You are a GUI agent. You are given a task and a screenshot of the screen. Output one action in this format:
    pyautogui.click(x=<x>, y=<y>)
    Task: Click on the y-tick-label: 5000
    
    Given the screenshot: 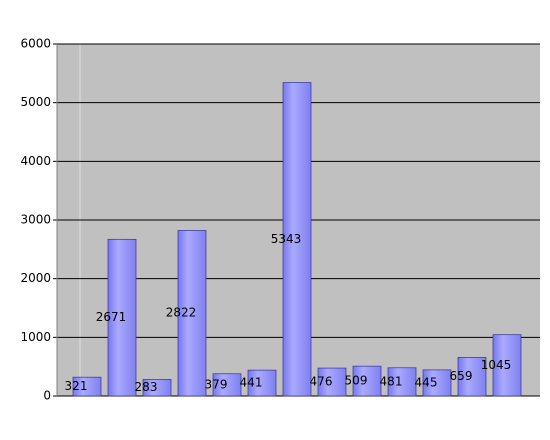 What is the action you would take?
    pyautogui.click(x=35, y=102)
    